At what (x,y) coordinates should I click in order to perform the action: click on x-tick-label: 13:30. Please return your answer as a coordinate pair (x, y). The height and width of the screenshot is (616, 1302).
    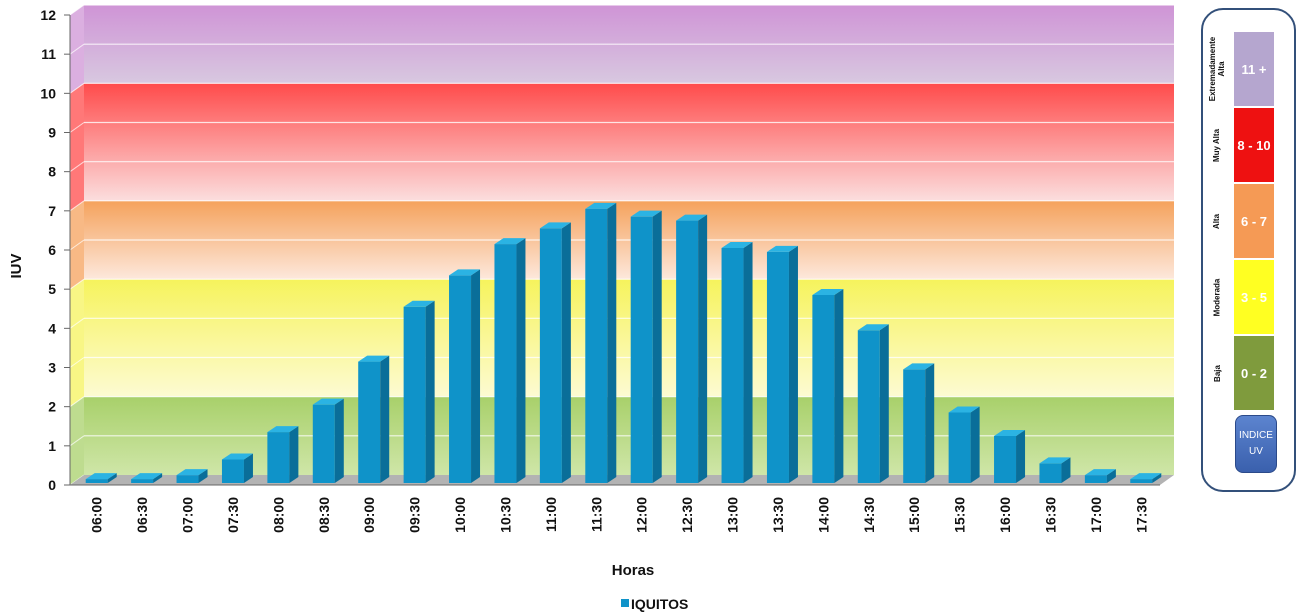
    Looking at the image, I should click on (778, 515).